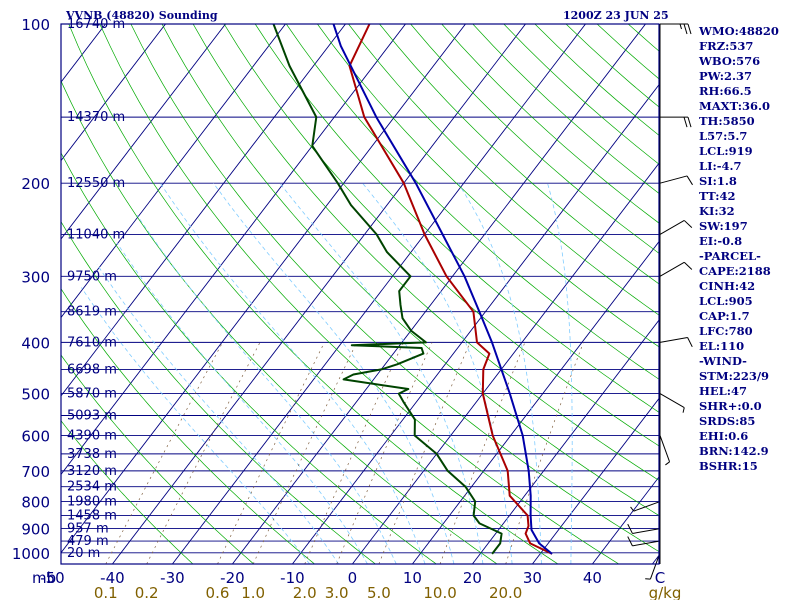 The image size is (800, 600). Describe the element at coordinates (724, 316) in the screenshot. I see `stat-item: CAP:1.7` at that location.